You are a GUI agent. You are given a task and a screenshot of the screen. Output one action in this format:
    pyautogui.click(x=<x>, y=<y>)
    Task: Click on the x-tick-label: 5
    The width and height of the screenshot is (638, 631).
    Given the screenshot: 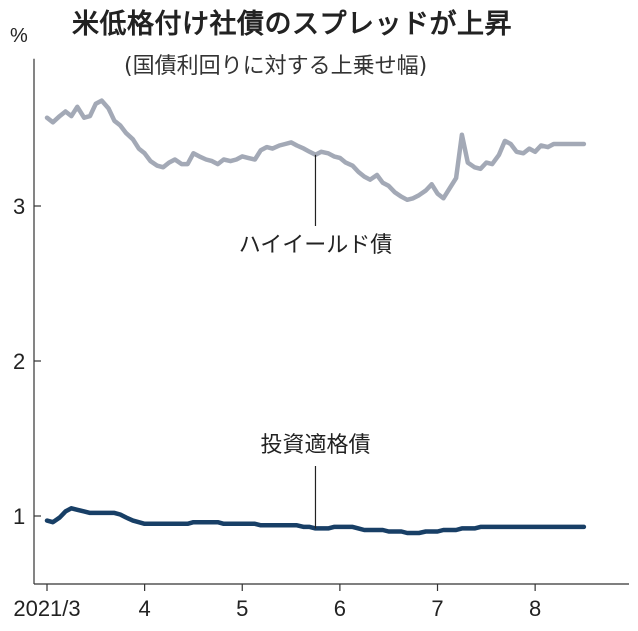 What is the action you would take?
    pyautogui.click(x=242, y=608)
    